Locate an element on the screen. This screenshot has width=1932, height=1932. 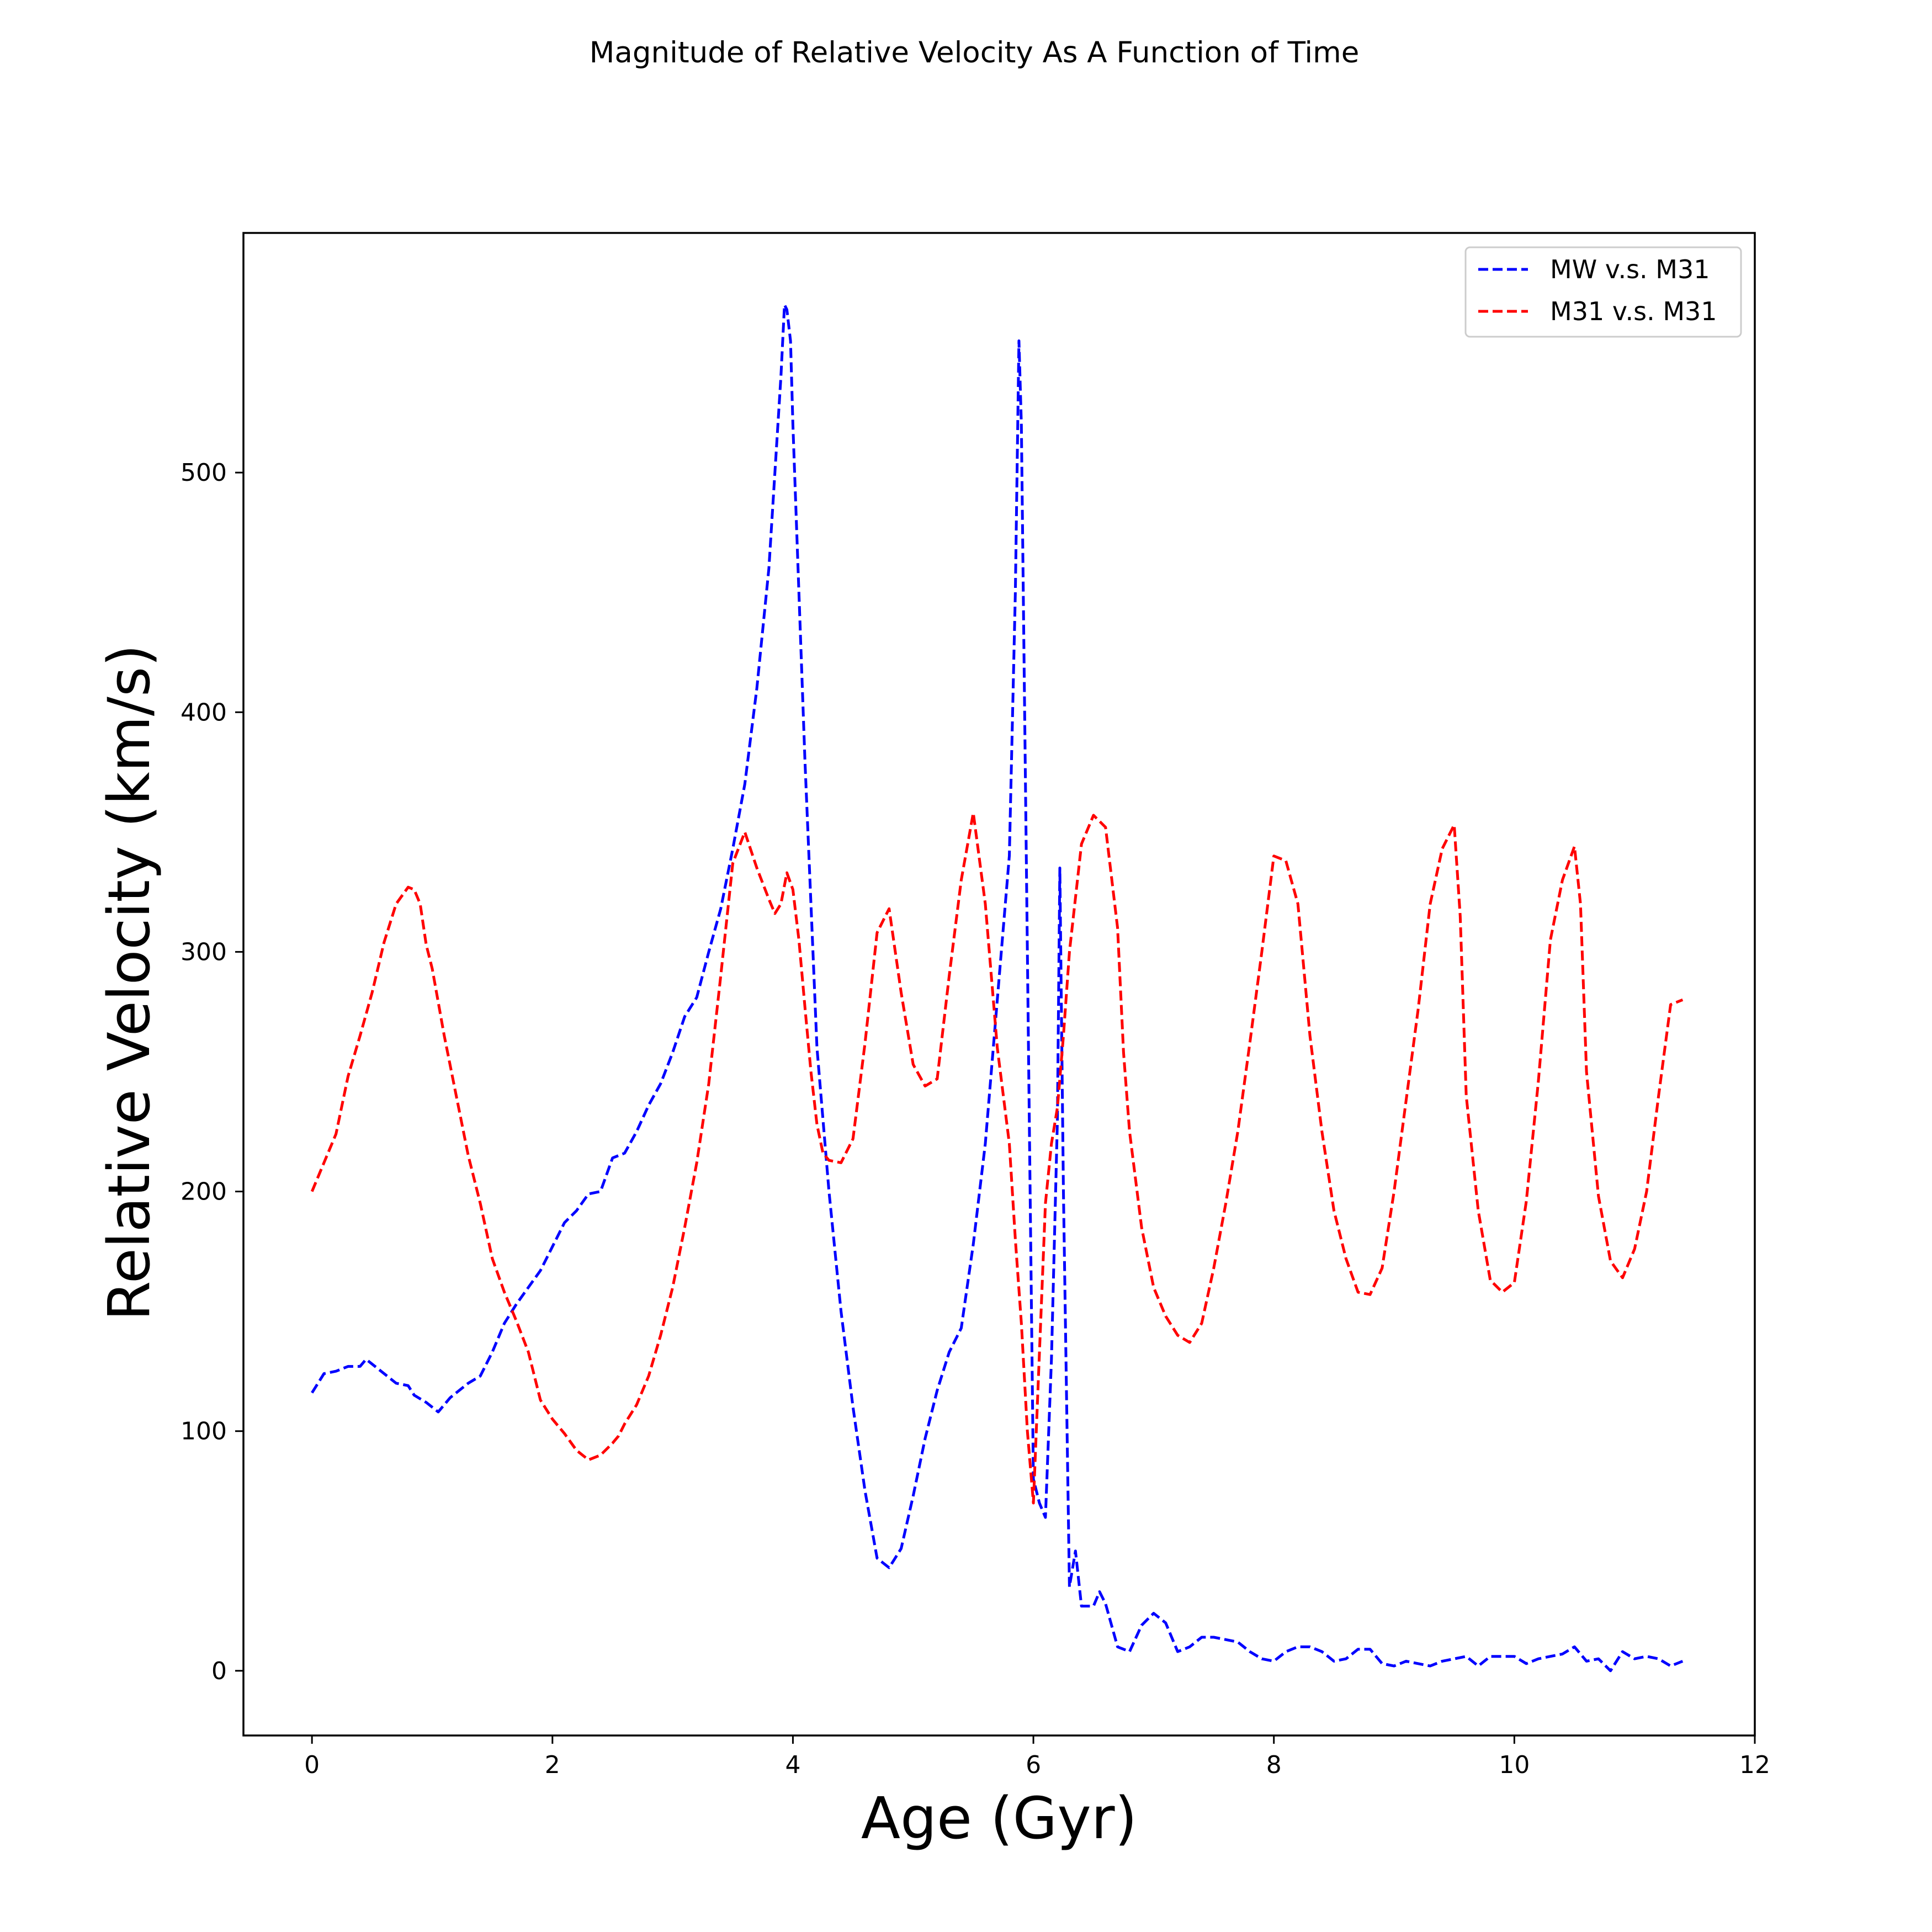
x-tick-label: 0 is located at coordinates (312, 1765).